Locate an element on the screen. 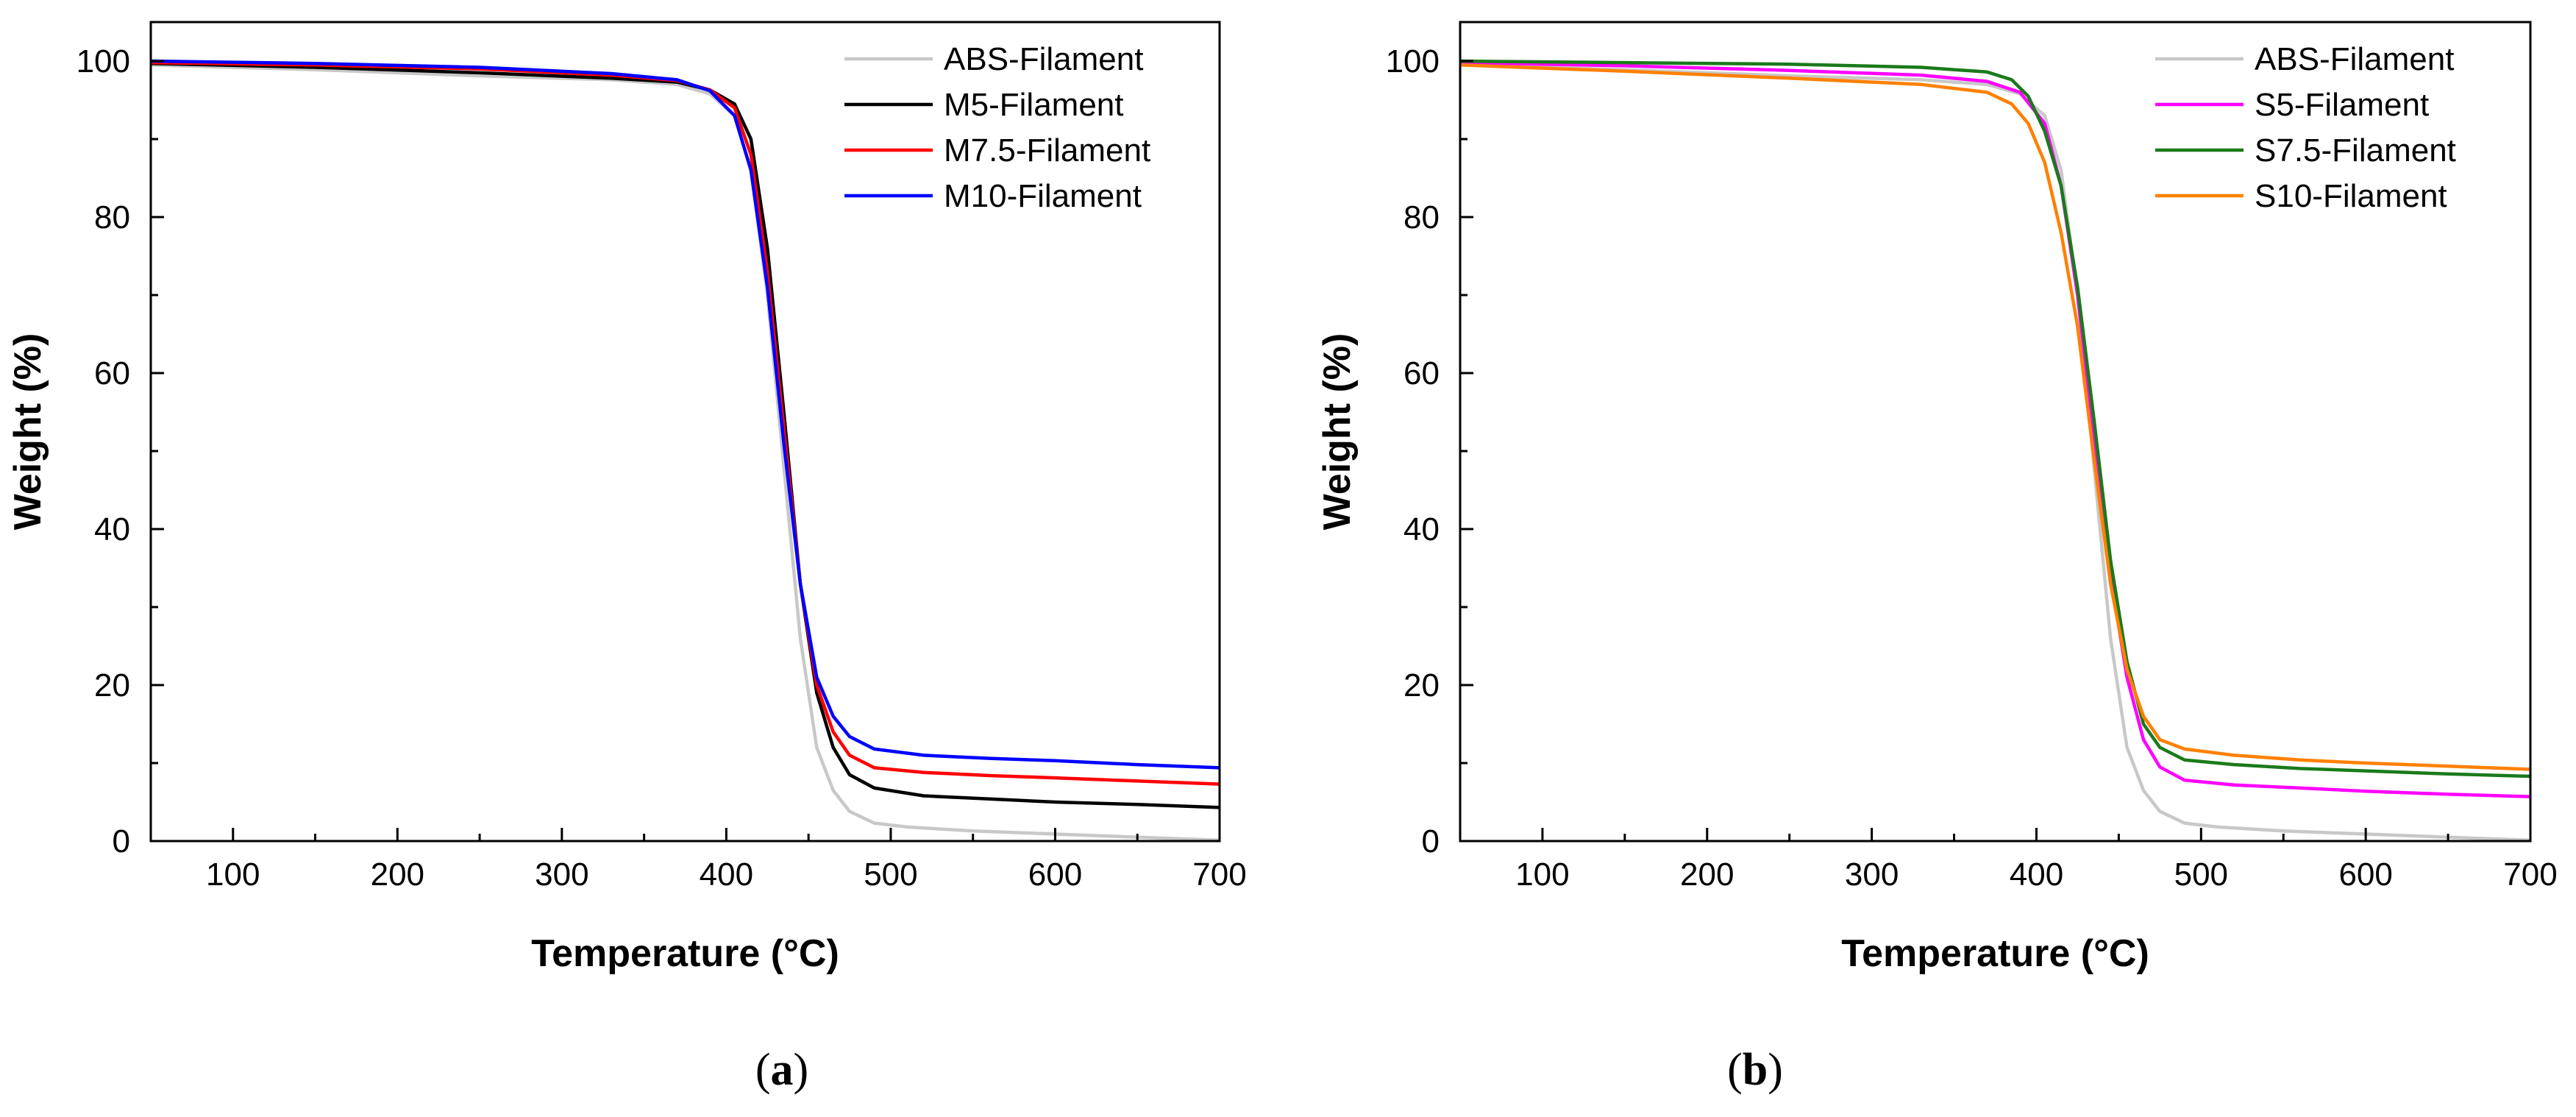  legend-label: M5-Filament is located at coordinates (1034, 105).